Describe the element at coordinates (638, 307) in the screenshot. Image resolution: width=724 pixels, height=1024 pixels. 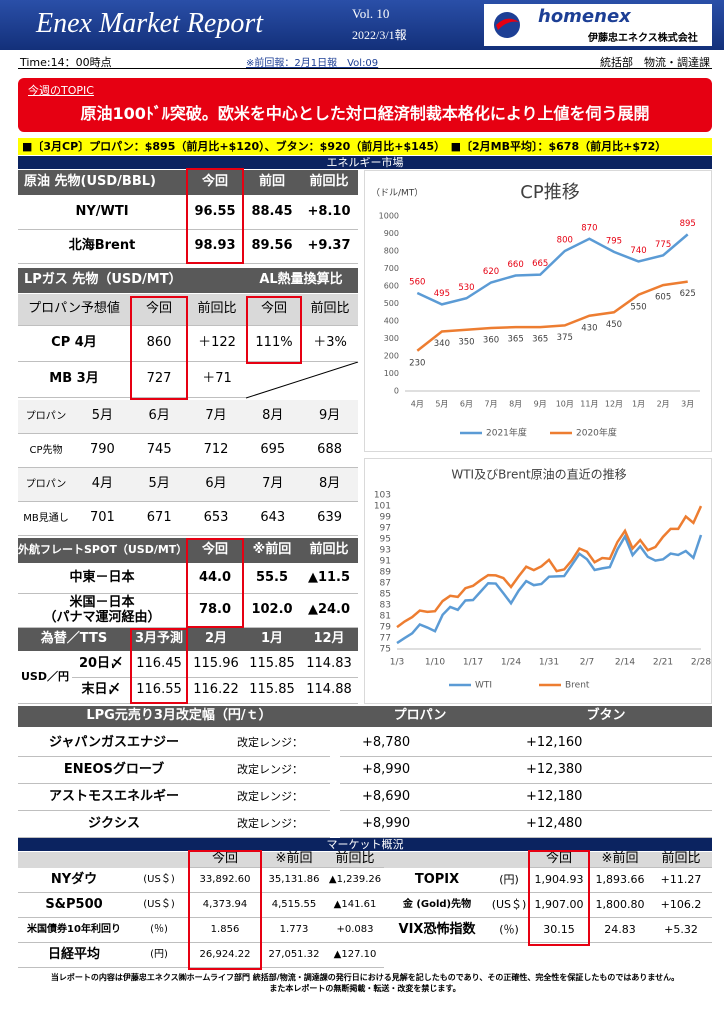
I see `data-label: 550` at that location.